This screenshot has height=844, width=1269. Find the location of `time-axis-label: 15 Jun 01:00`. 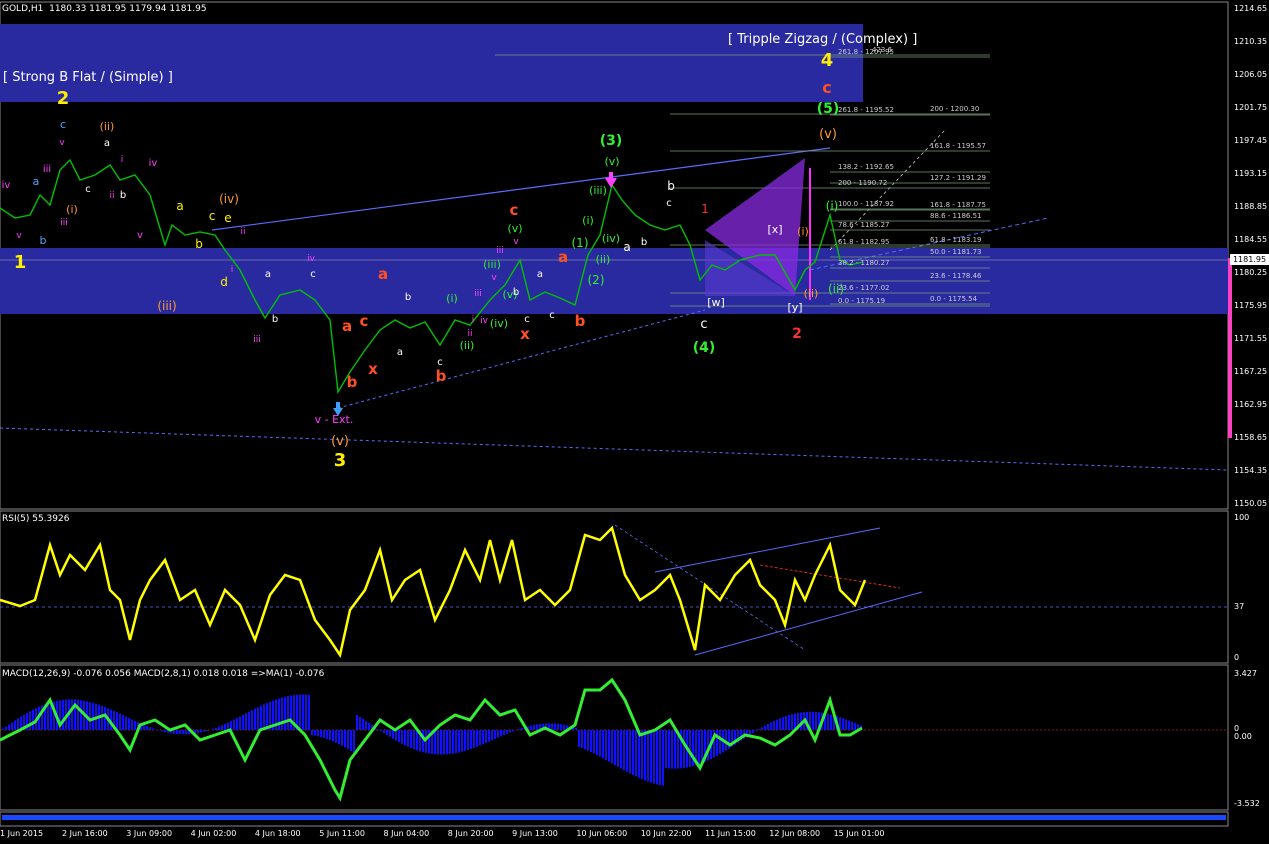

time-axis-label: 15 Jun 01:00 is located at coordinates (859, 833).